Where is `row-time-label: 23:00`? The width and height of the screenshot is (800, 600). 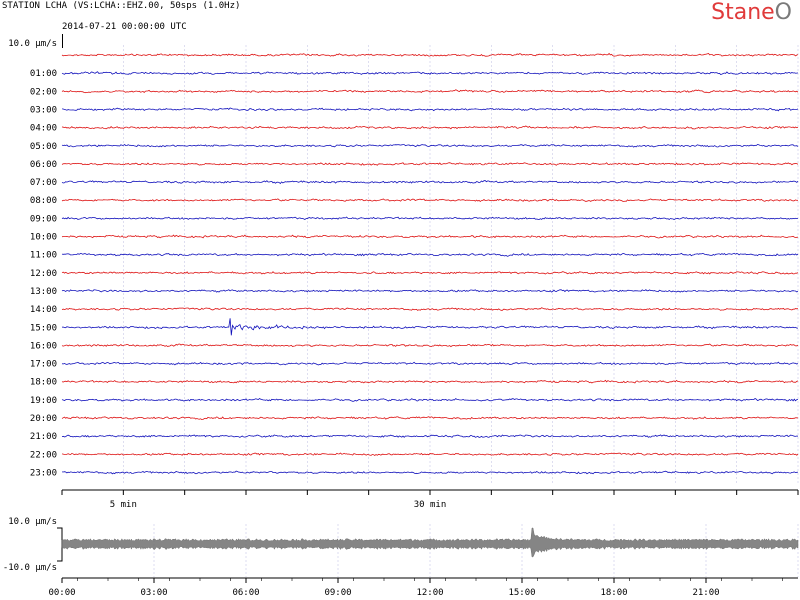 row-time-label: 23:00 is located at coordinates (43, 473).